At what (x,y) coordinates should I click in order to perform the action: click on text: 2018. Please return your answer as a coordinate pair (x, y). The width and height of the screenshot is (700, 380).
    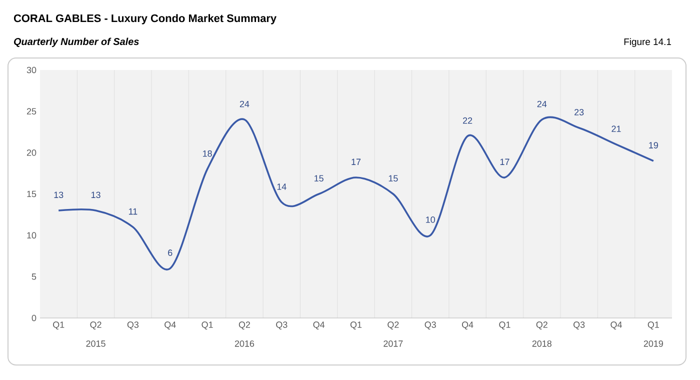
    Looking at the image, I should click on (542, 343).